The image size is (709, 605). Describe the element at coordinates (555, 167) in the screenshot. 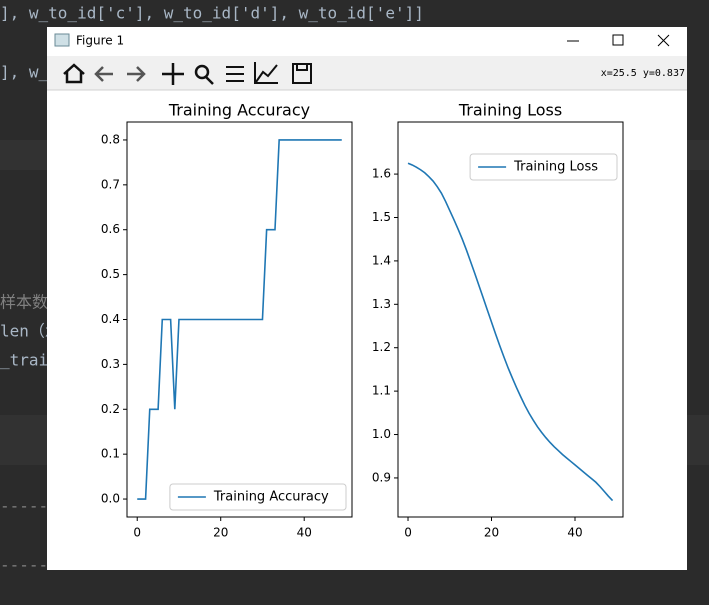

I see `legend-label: Training Loss` at that location.